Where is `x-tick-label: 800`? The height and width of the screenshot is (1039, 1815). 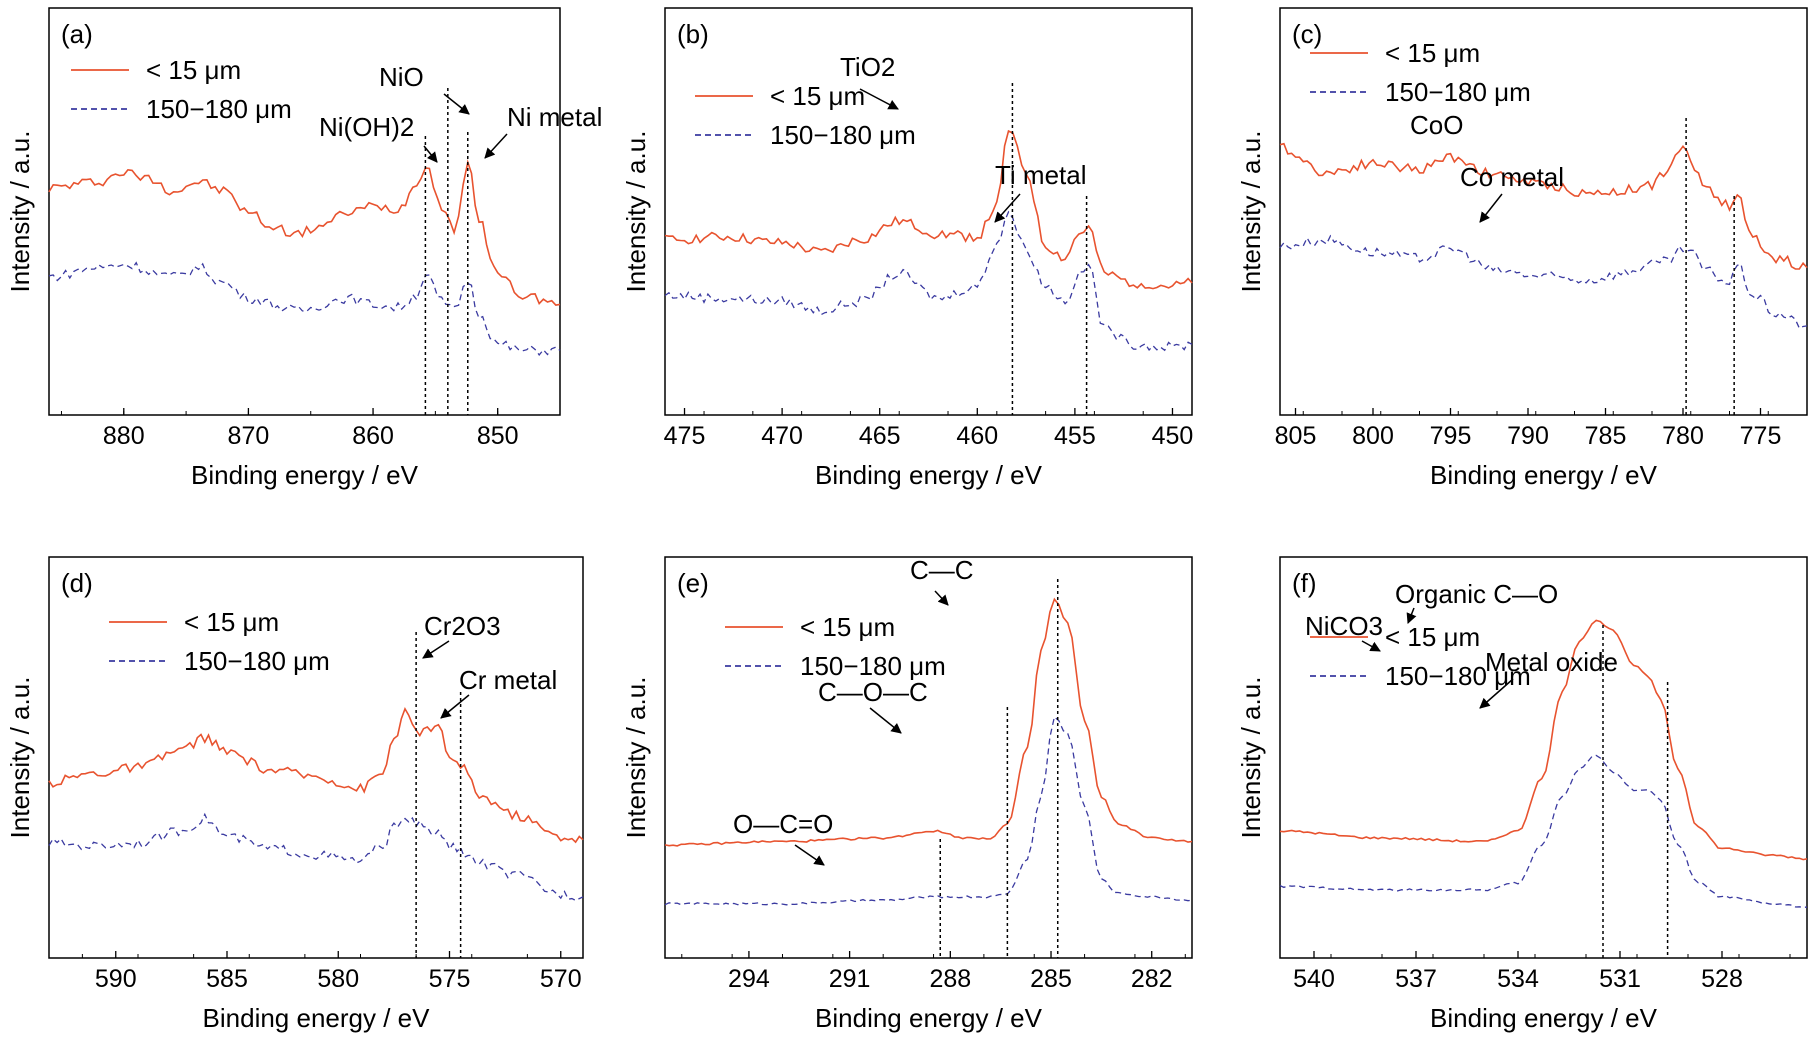 x-tick-label: 800 is located at coordinates (1373, 436).